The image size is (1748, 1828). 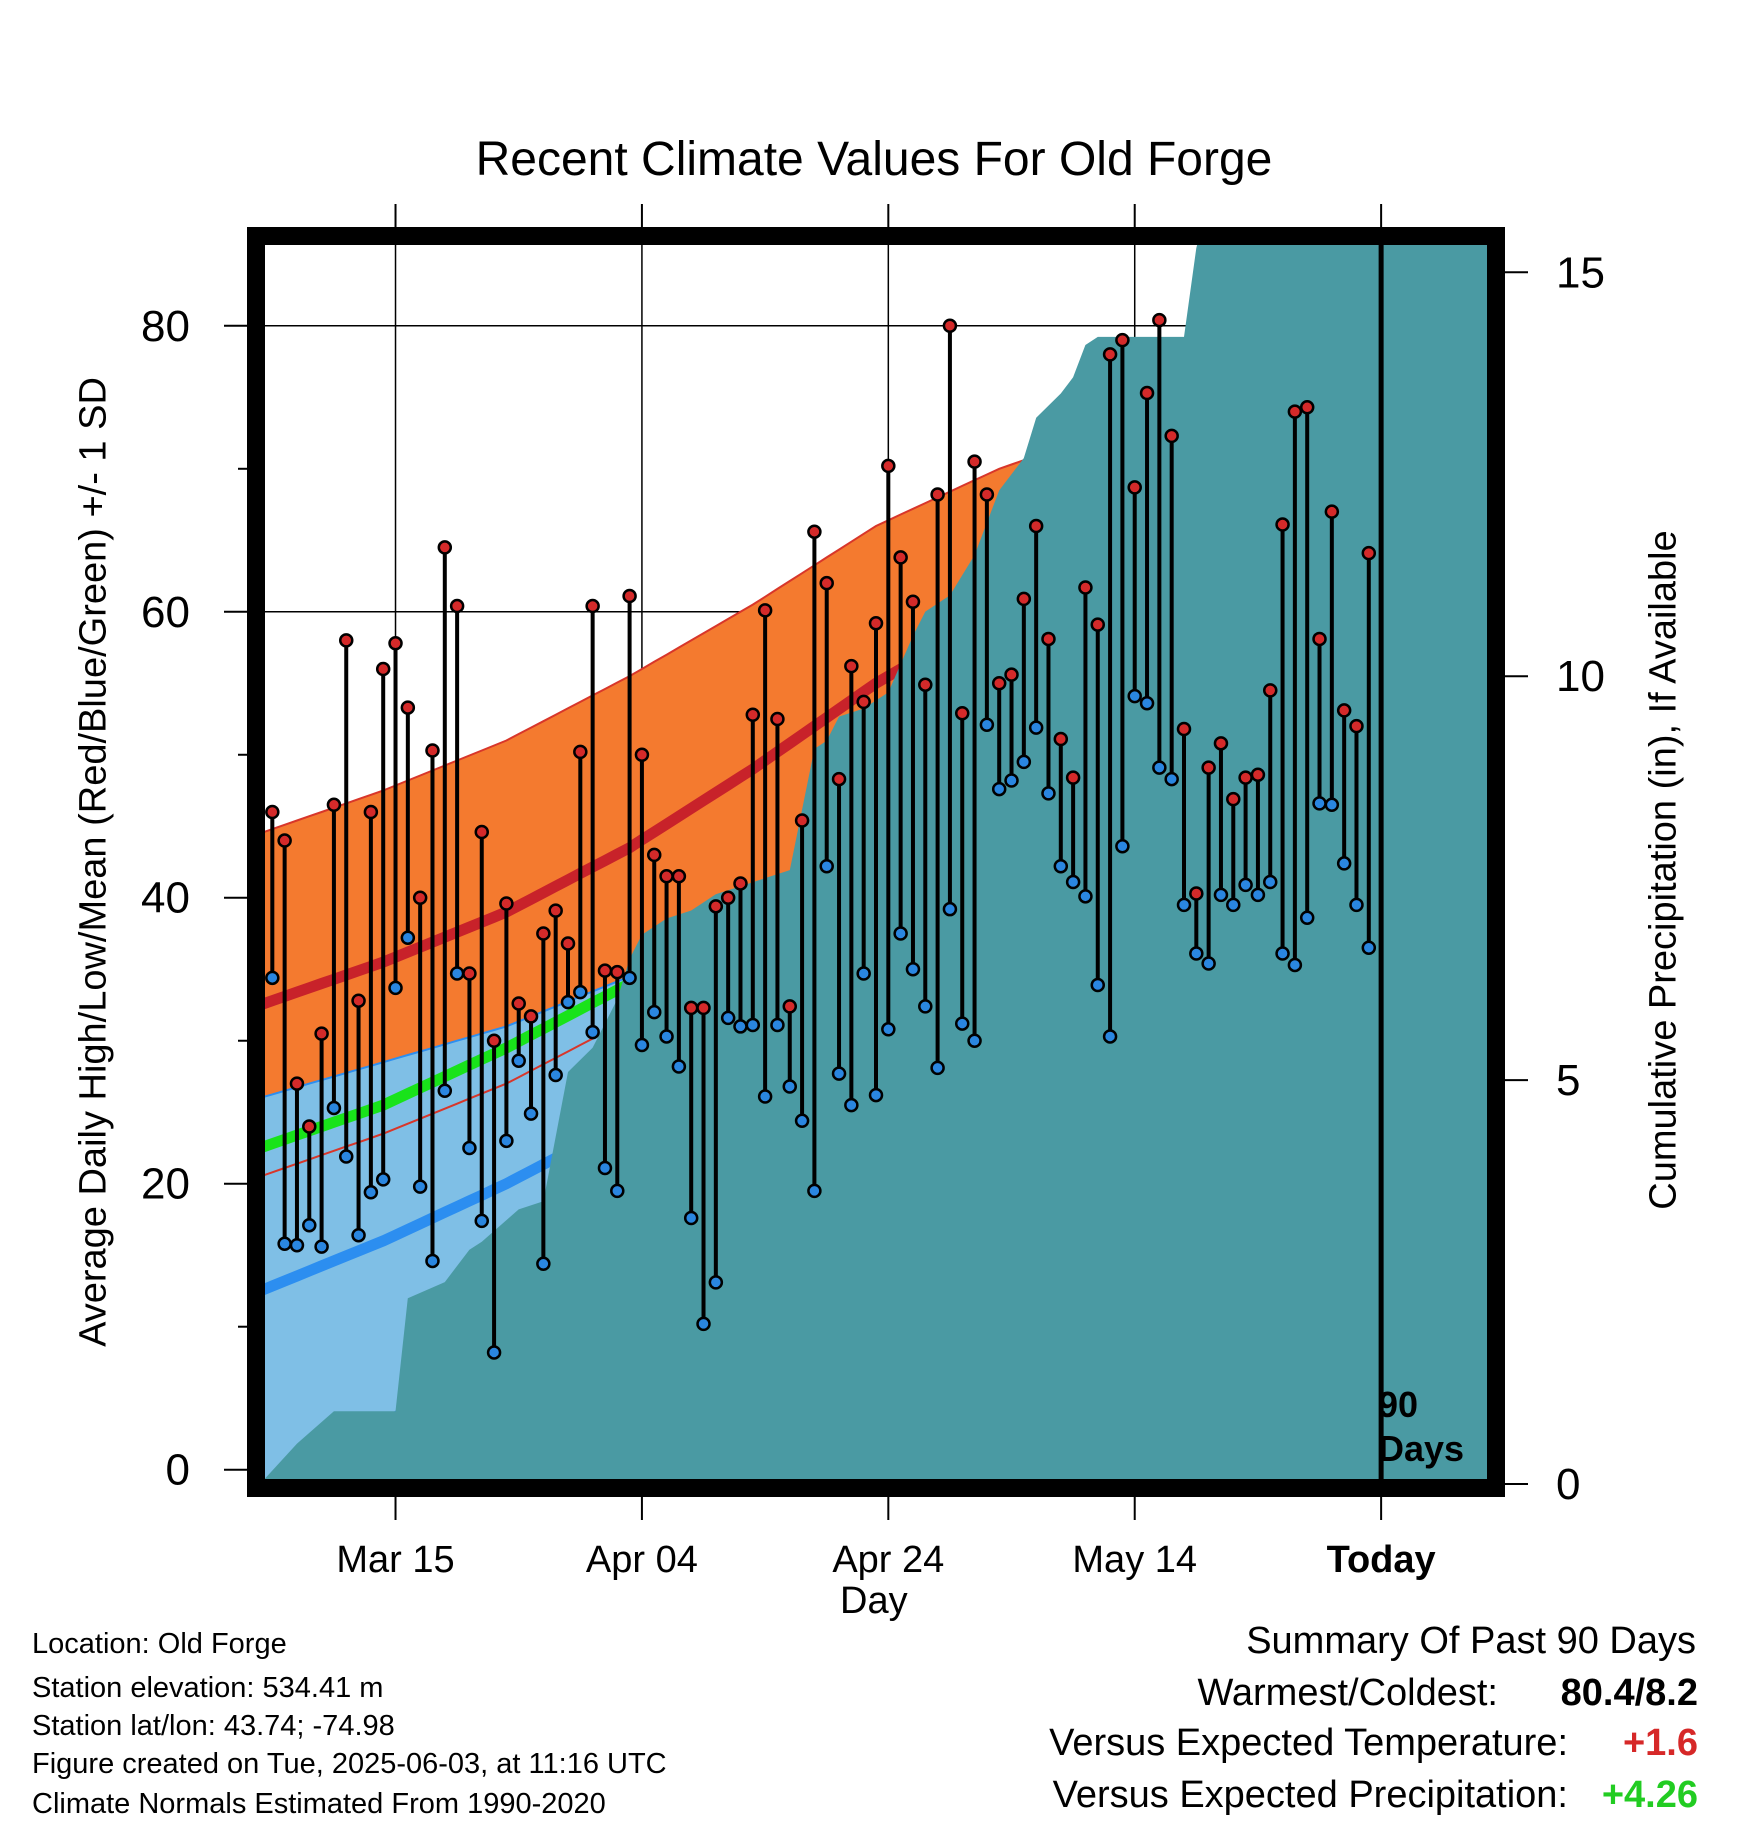 What do you see at coordinates (1580, 272) in the screenshot?
I see `y2-tick-label: 15` at bounding box center [1580, 272].